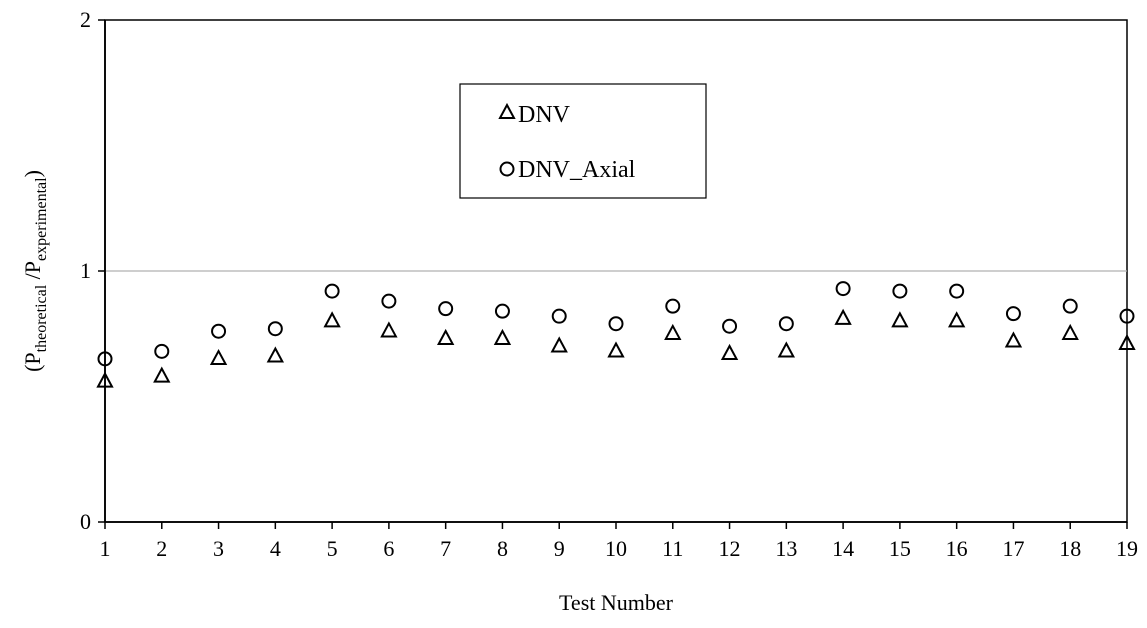 Image resolution: width=1147 pixels, height=628 pixels. I want to click on x-tick-label: 3, so click(218, 548).